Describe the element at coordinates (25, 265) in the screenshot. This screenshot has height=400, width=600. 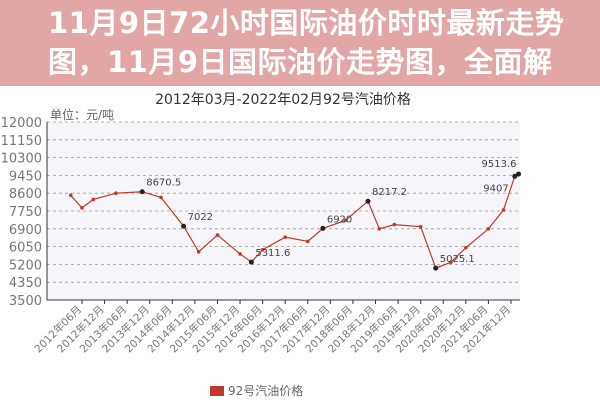
I see `y-tick-label: 5200` at that location.